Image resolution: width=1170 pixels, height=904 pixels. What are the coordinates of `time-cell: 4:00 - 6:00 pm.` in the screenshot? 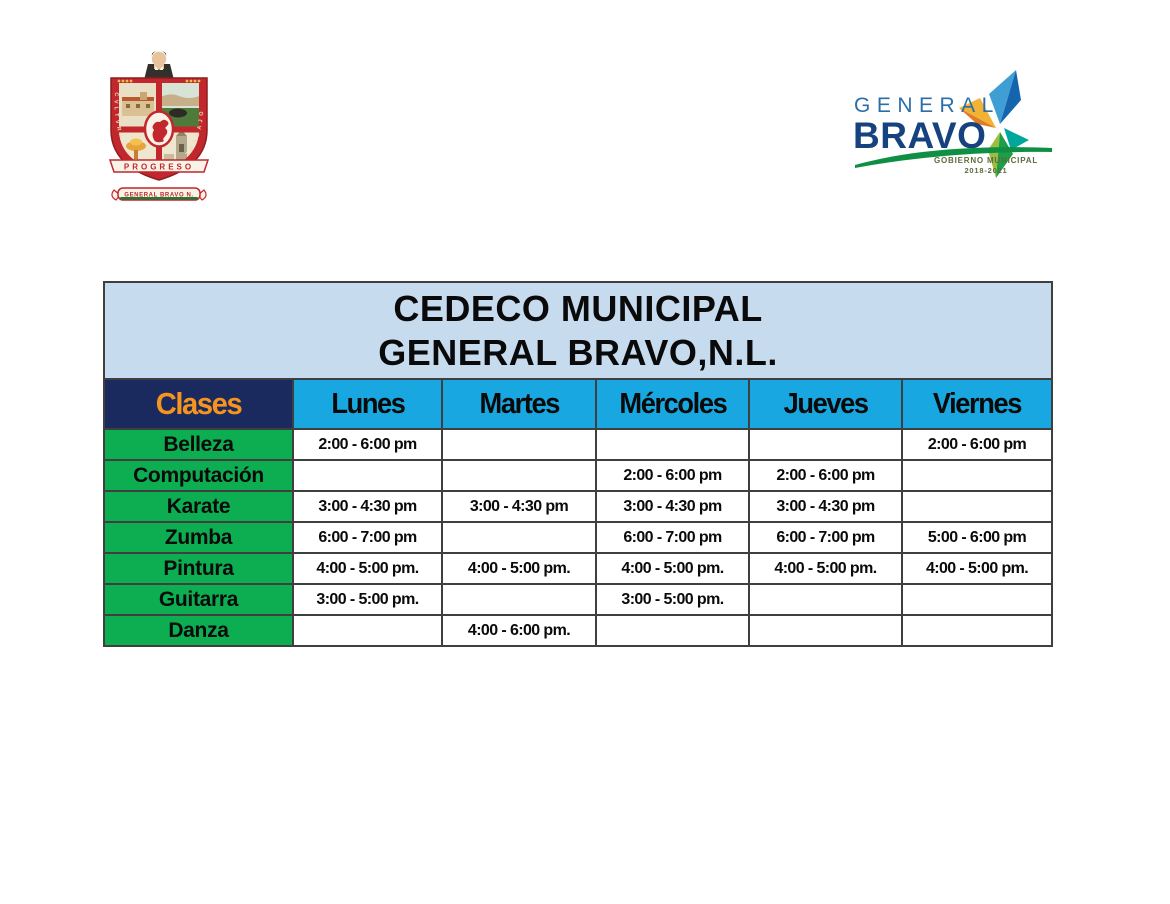 It's located at (519, 630).